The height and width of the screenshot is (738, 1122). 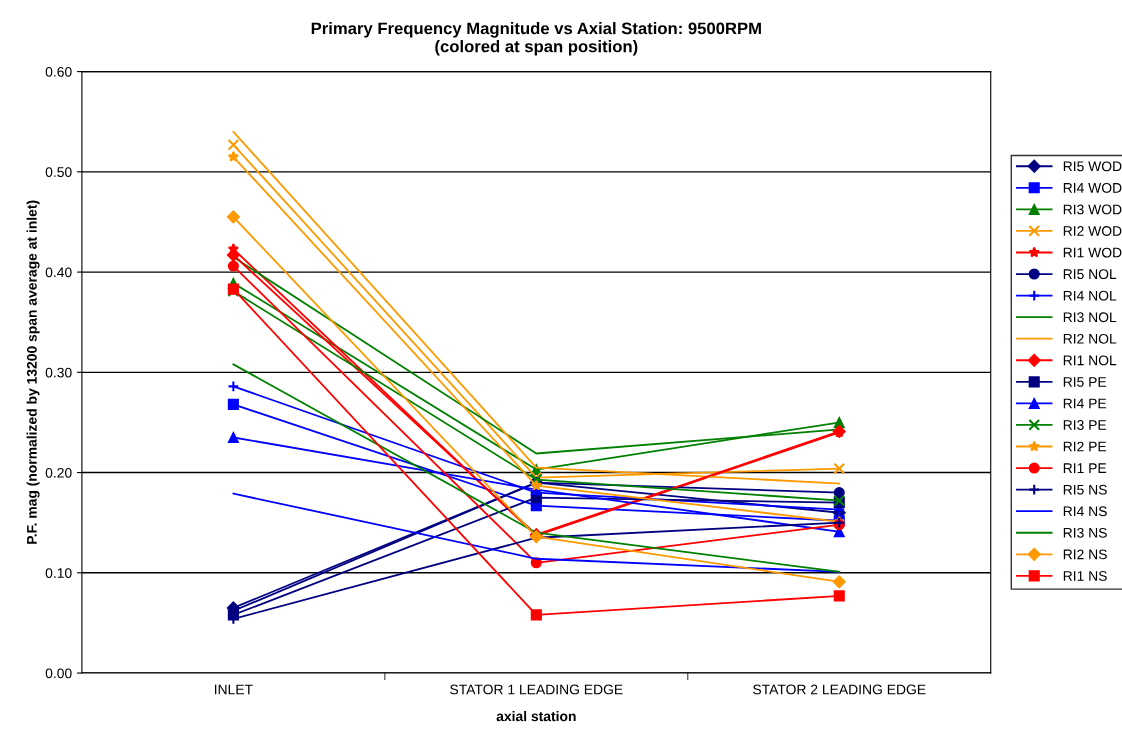 I want to click on legend-label: RI1 PE, so click(x=1085, y=468).